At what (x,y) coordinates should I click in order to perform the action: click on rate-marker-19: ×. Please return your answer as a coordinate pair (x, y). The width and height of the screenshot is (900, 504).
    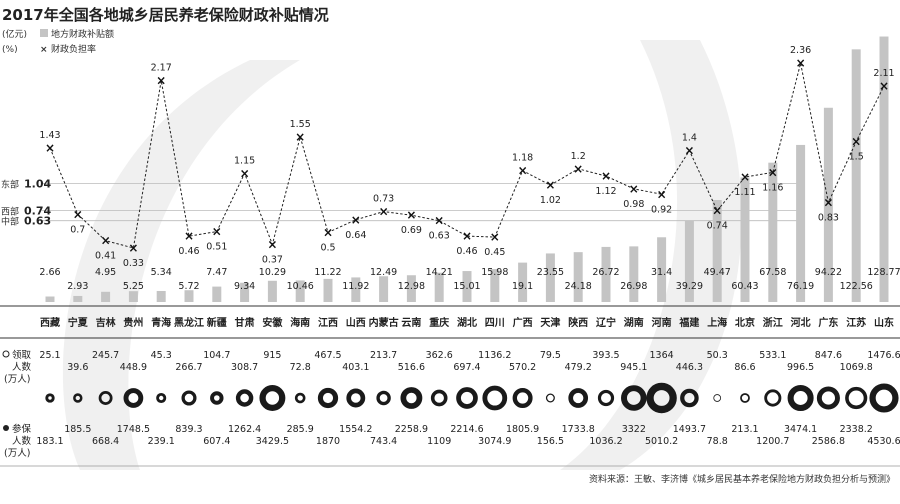
    Looking at the image, I should click on (578, 169).